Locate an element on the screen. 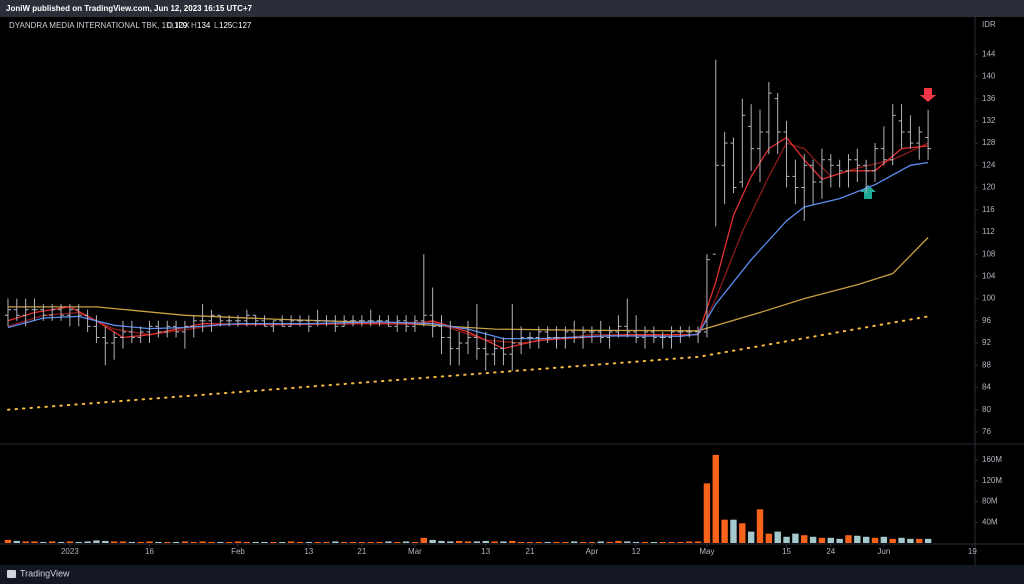  y-tick-label: 140 is located at coordinates (989, 76).